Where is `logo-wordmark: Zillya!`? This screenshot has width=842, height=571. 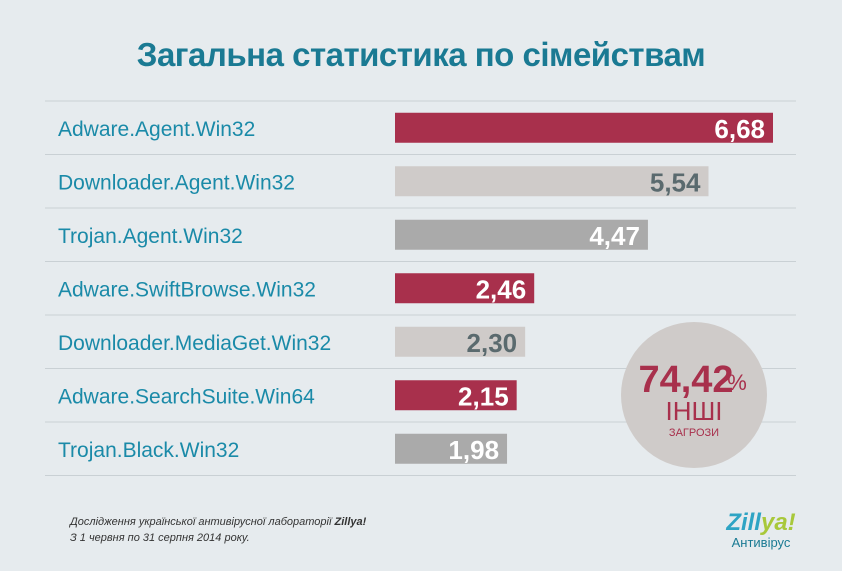 logo-wordmark: Zillya! is located at coordinates (761, 523).